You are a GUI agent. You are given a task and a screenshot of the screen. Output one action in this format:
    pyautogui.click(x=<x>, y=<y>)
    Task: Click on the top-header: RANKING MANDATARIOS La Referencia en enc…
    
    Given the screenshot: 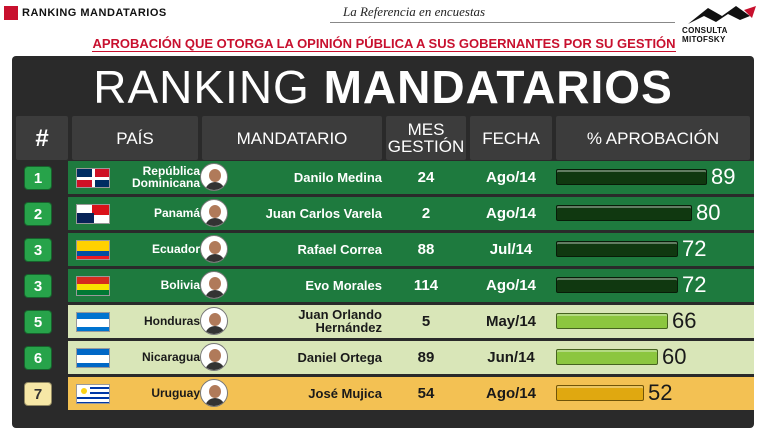 What is the action you would take?
    pyautogui.click(x=384, y=22)
    